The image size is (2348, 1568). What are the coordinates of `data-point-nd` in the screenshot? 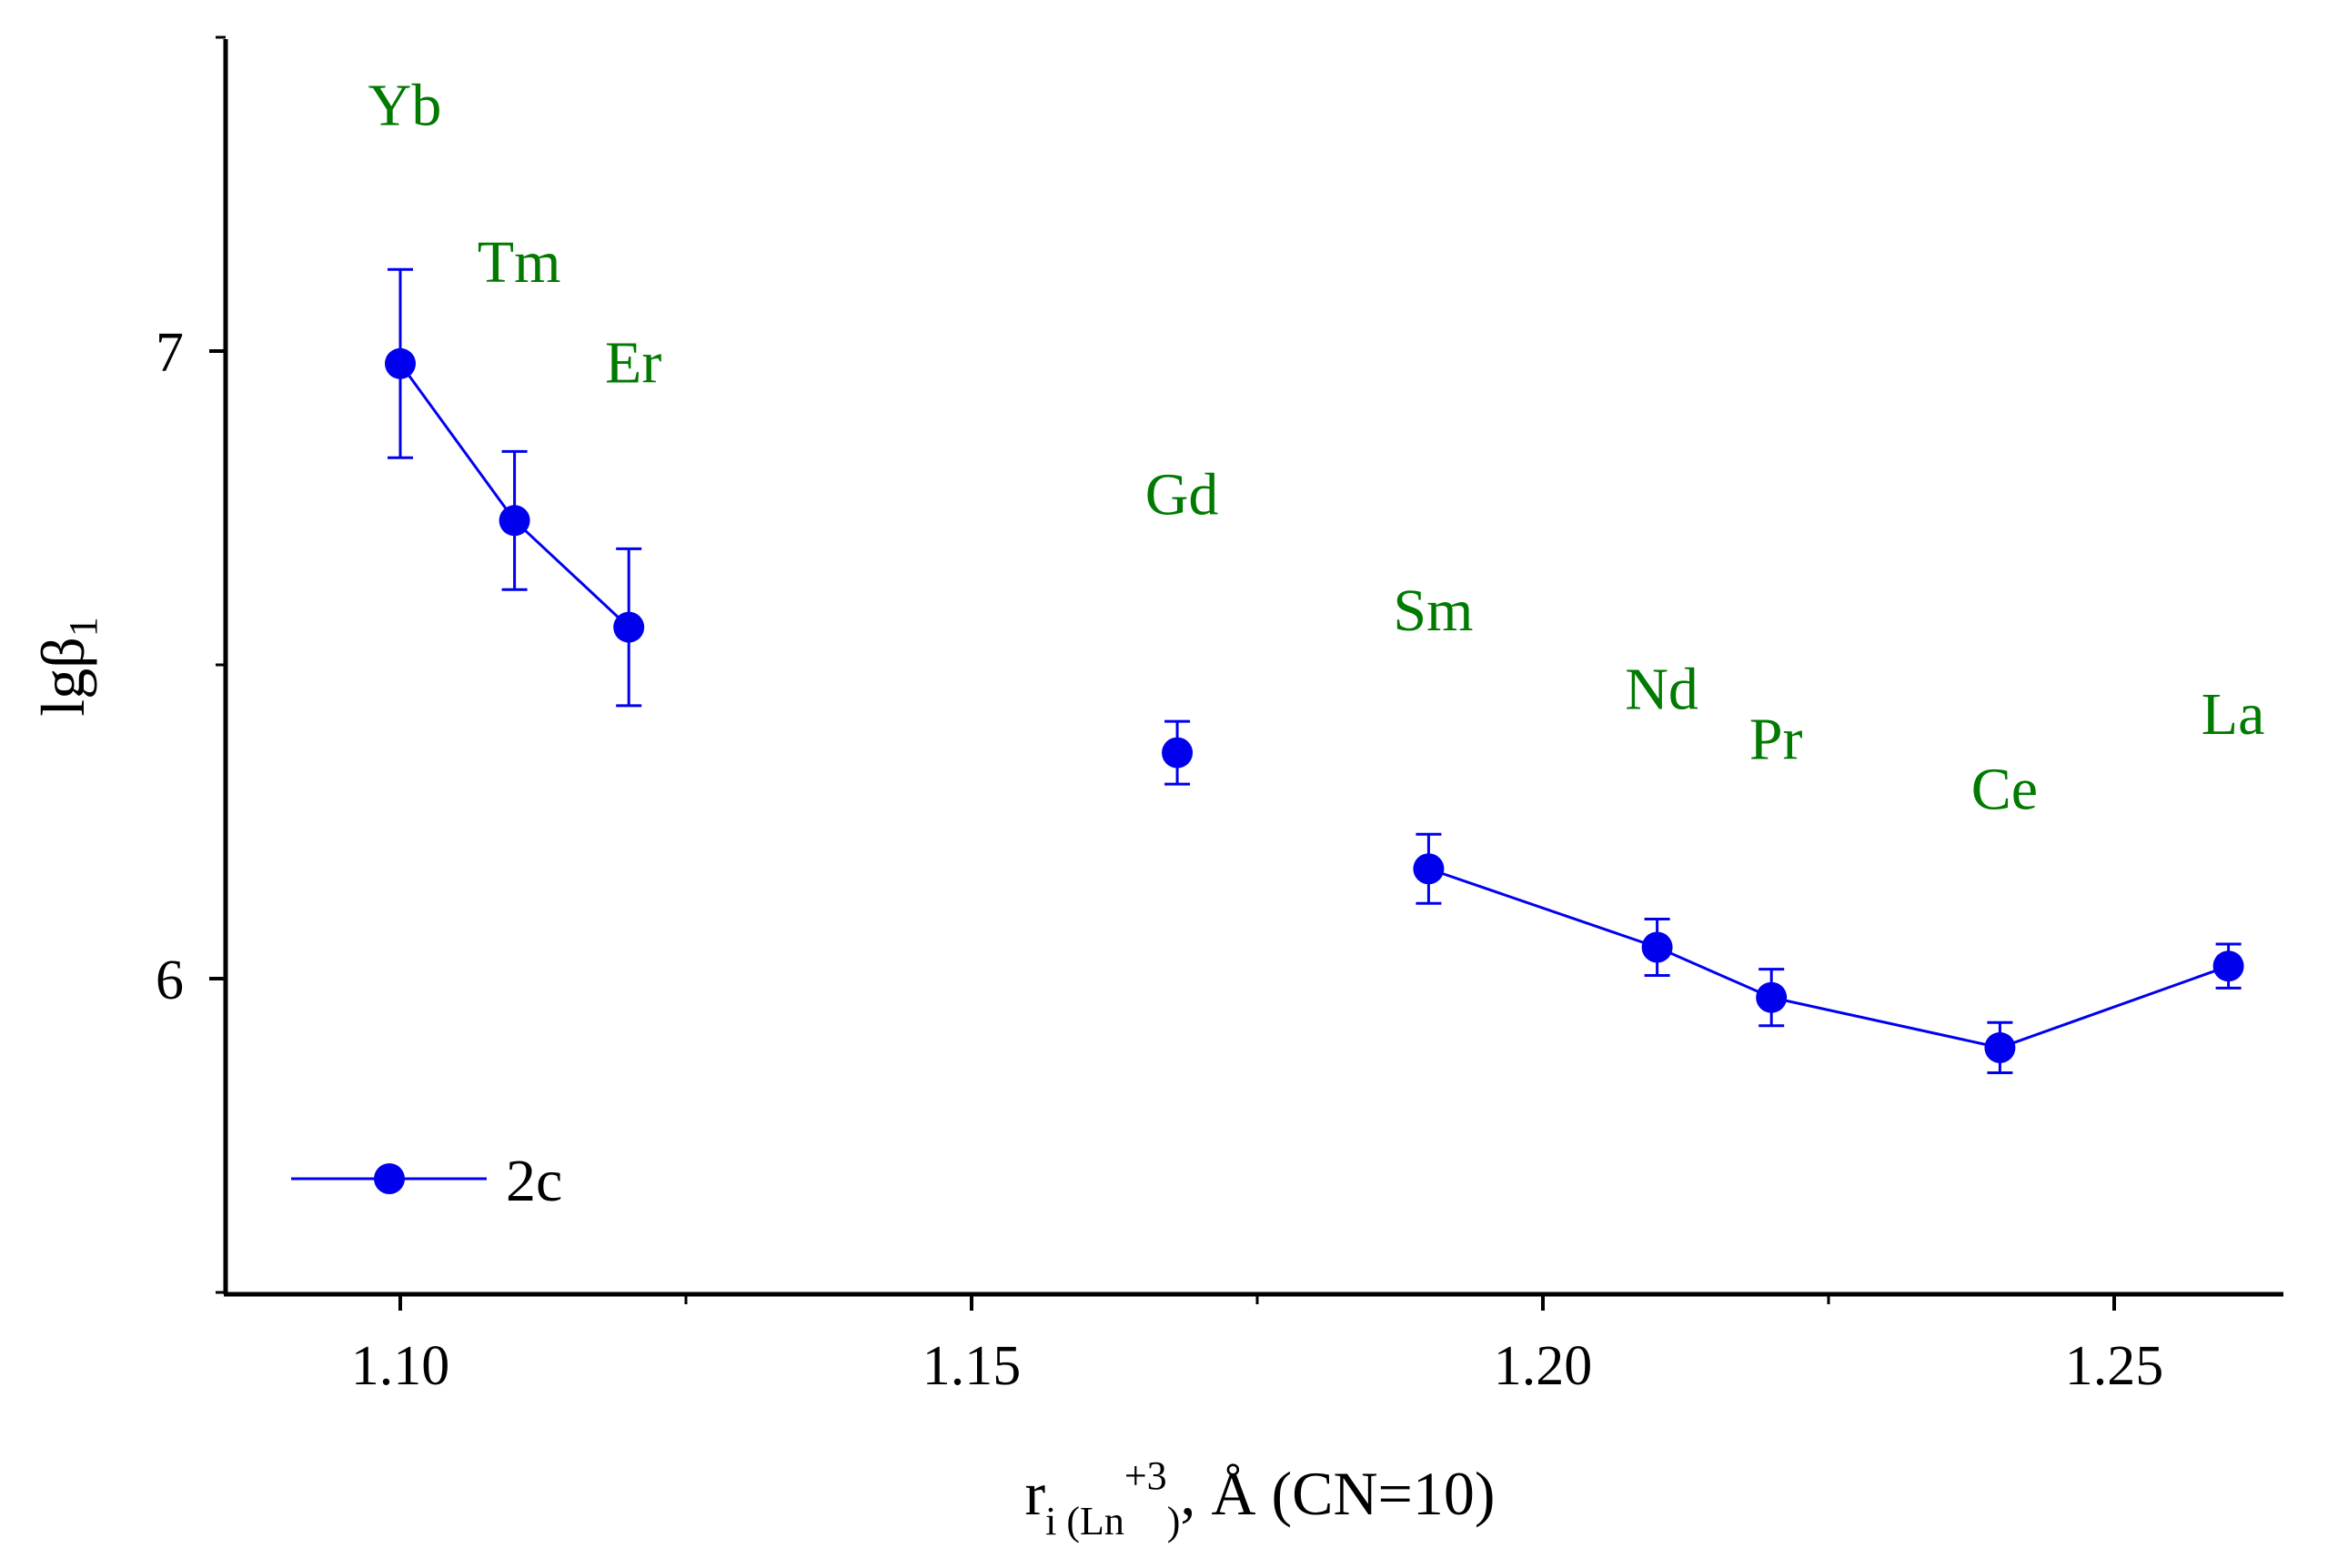 It's located at (1657, 947).